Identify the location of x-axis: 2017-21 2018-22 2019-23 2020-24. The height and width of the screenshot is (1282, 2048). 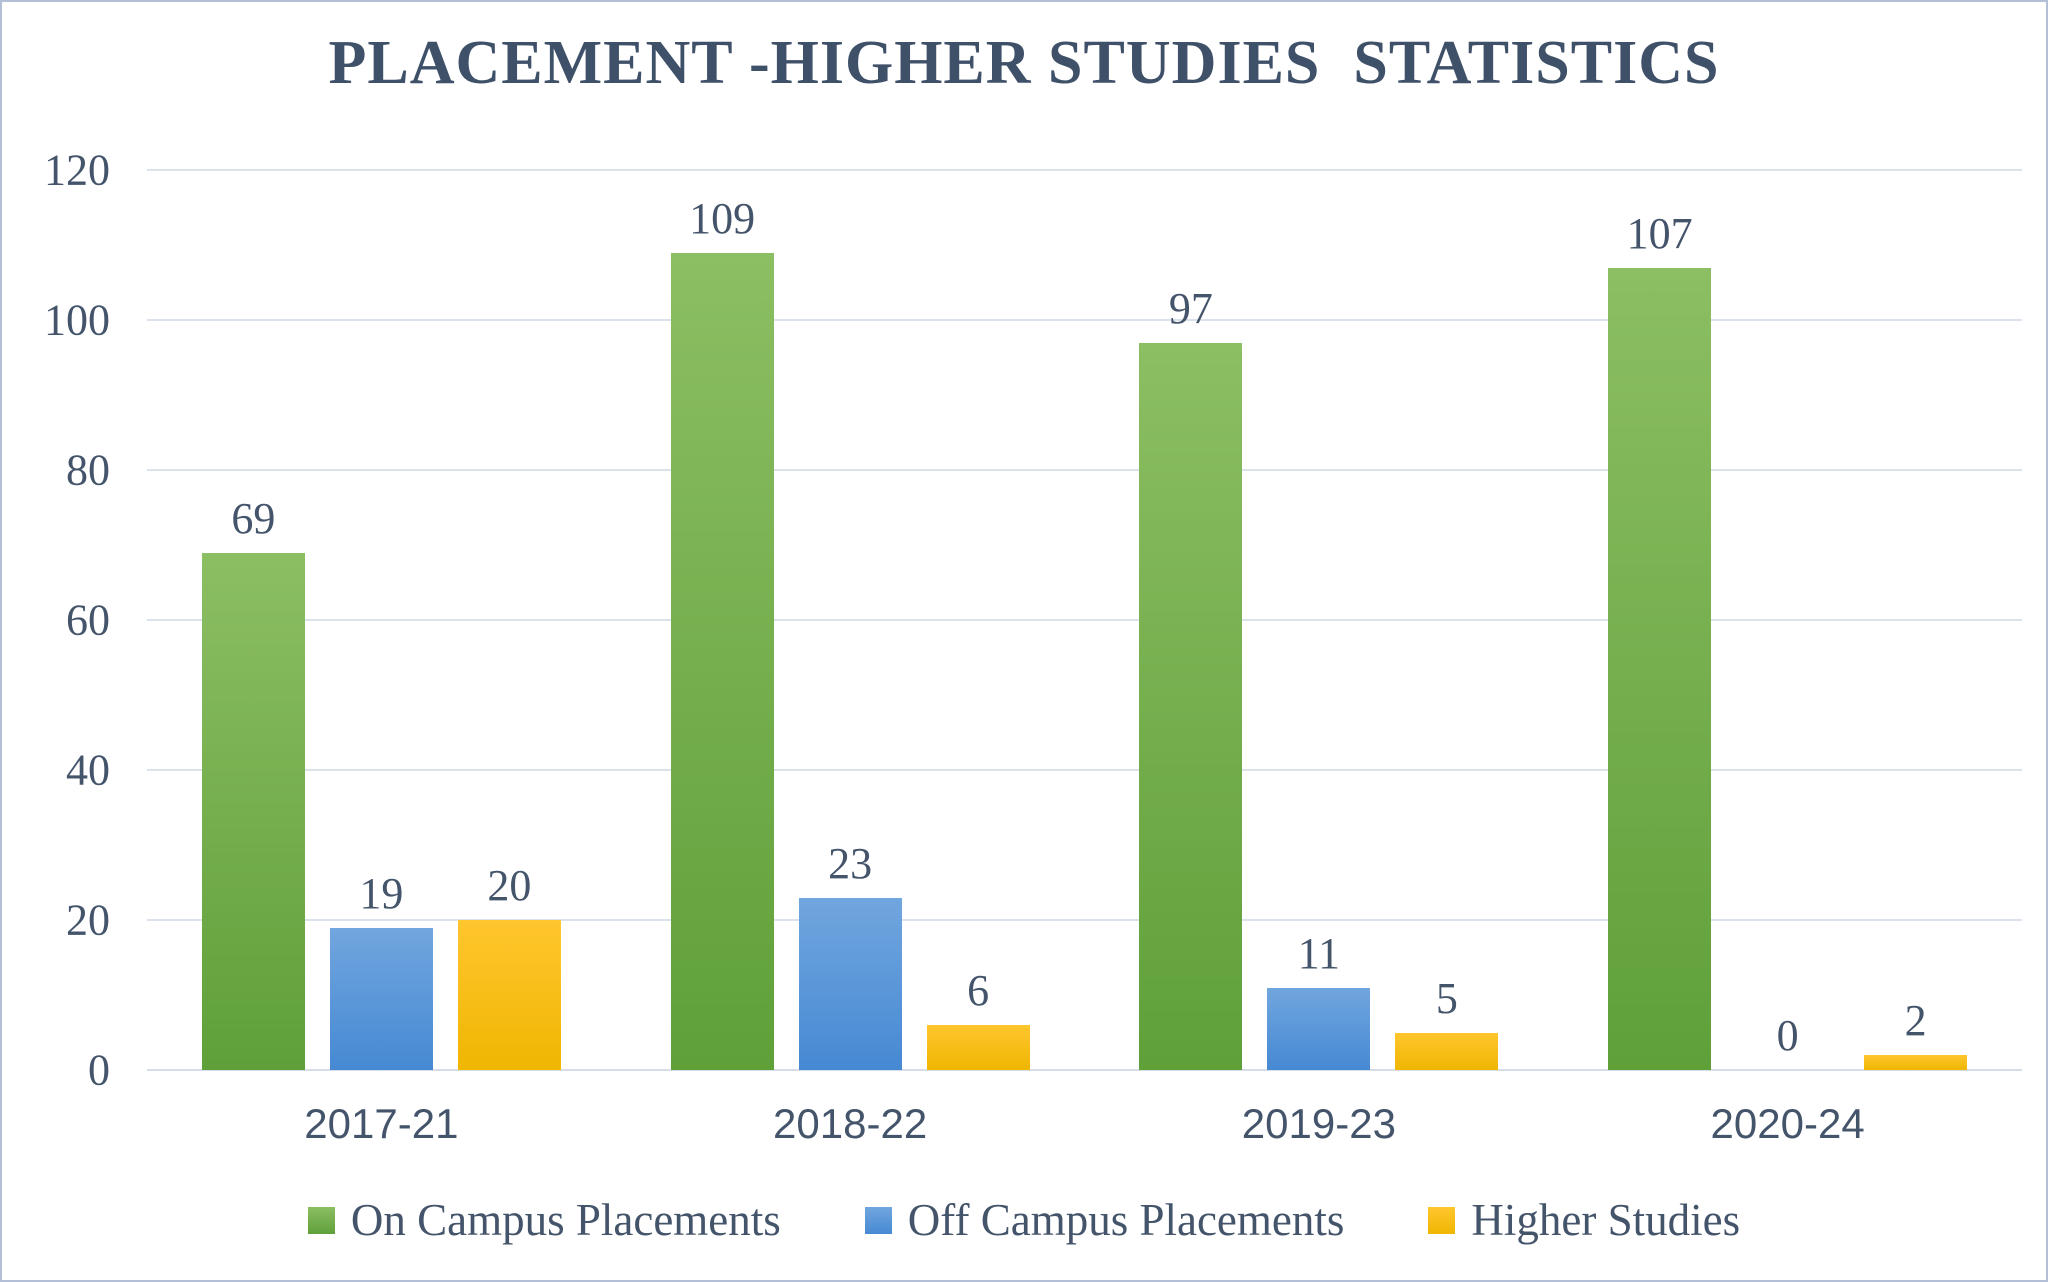
(1084, 1130).